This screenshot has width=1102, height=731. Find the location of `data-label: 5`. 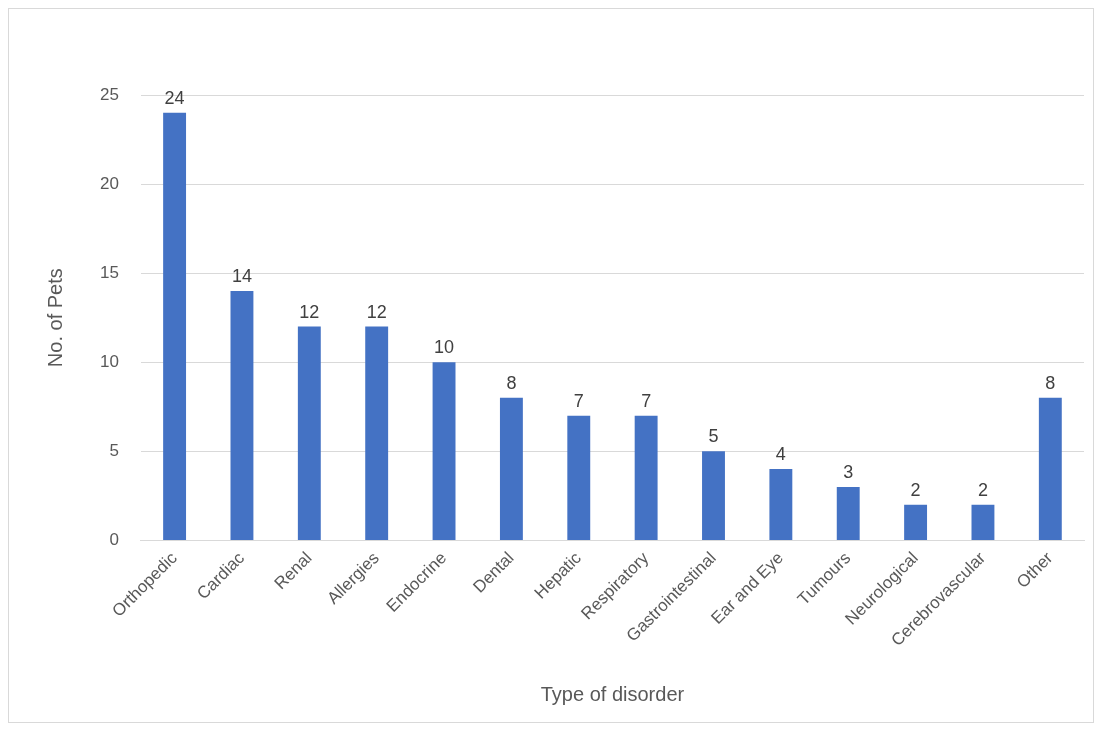

data-label: 5 is located at coordinates (713, 436).